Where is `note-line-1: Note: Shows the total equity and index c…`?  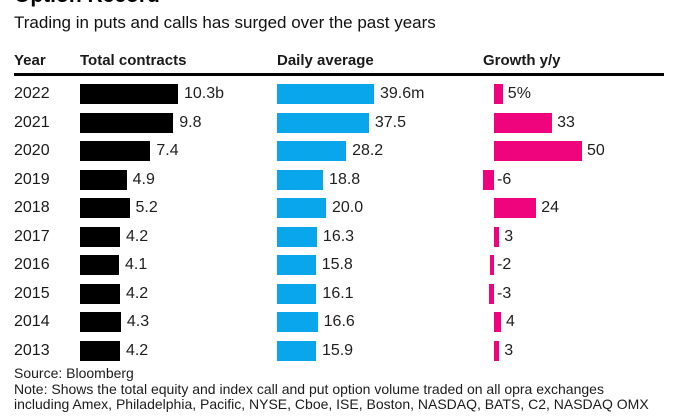 note-line-1: Note: Shows the total equity and index c… is located at coordinates (309, 388).